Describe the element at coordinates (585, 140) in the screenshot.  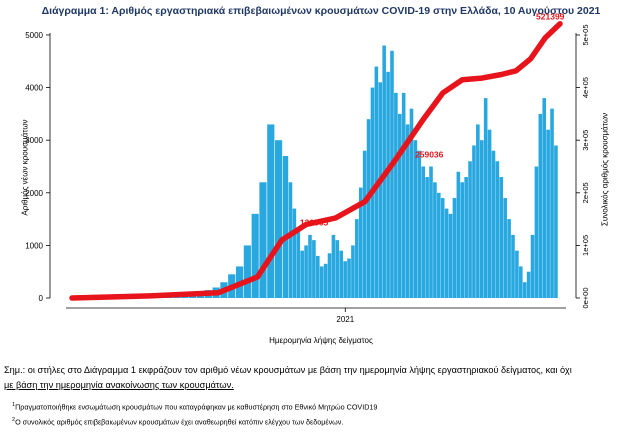
I see `right-axis-tick-label: 3e+05` at that location.